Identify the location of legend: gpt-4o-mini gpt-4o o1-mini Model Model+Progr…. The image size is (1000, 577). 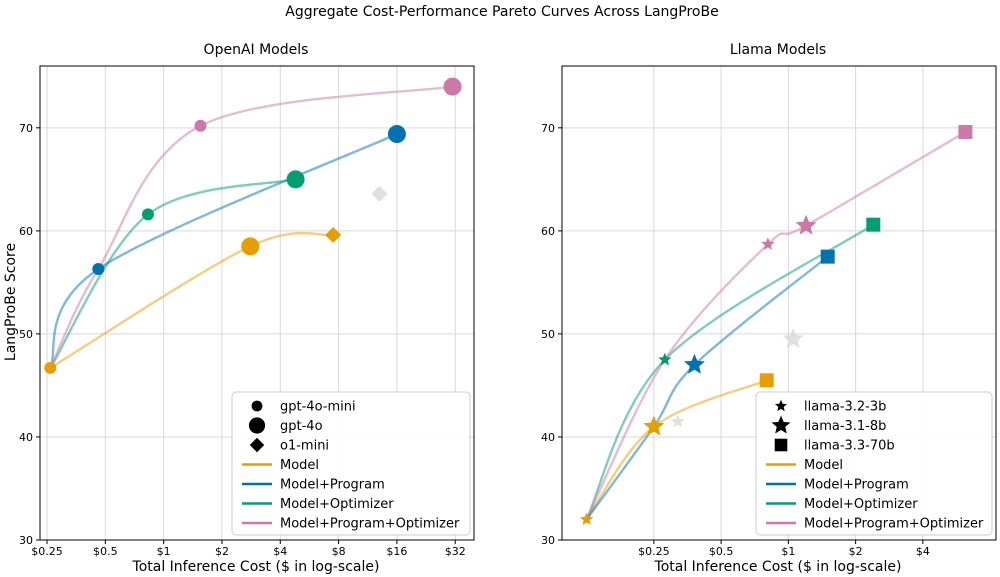
(351, 463).